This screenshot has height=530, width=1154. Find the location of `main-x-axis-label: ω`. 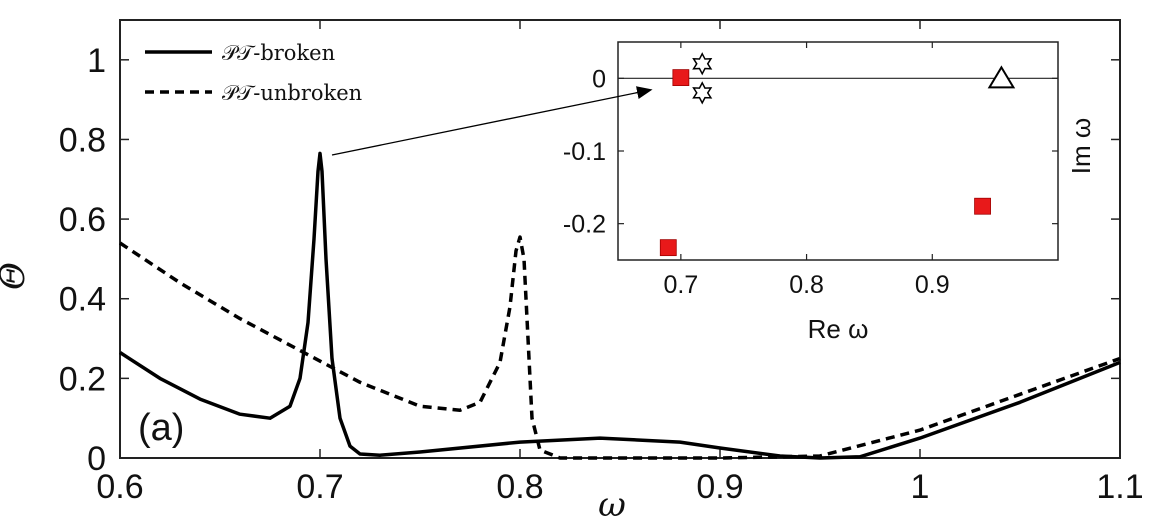

main-x-axis-label: ω is located at coordinates (612, 505).